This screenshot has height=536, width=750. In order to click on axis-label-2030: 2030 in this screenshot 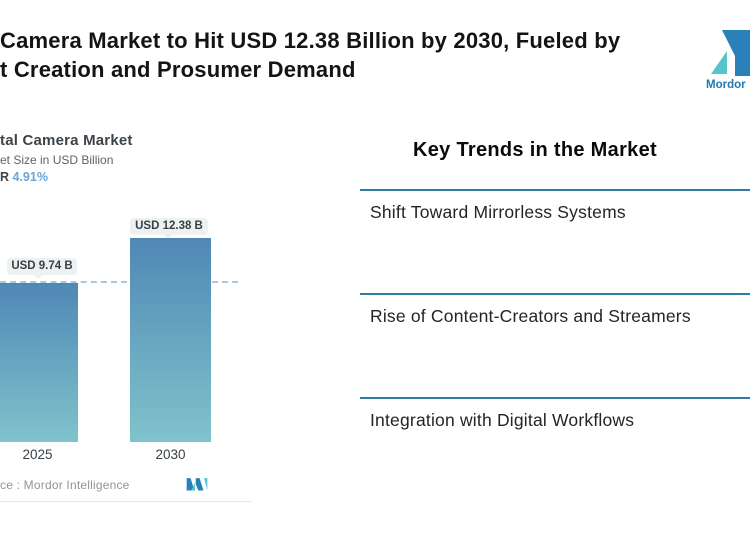, I will do `click(170, 454)`.